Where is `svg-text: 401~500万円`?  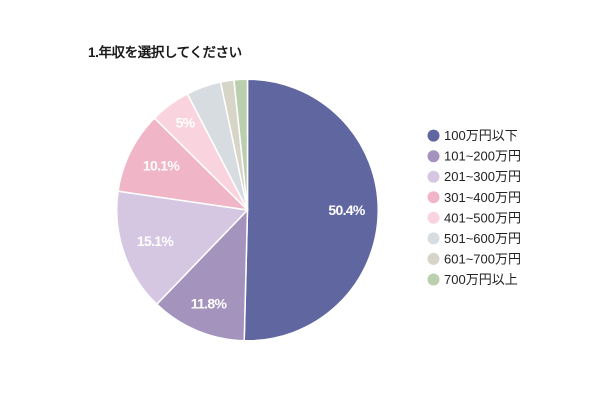
svg-text: 401~500万円 is located at coordinates (482, 217).